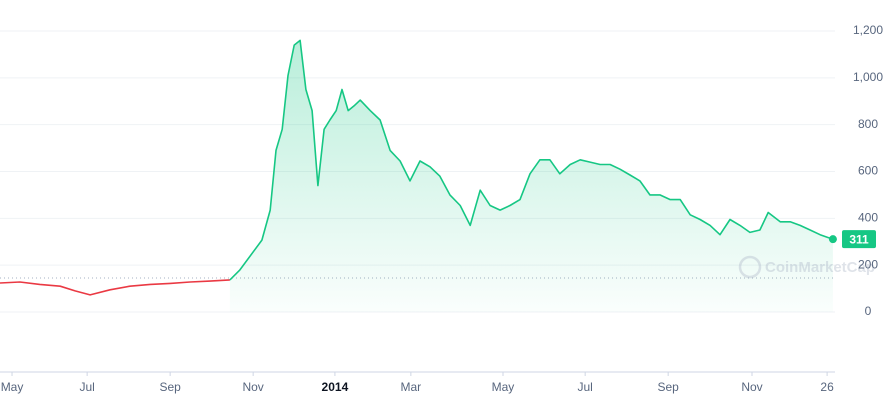 This screenshot has height=400, width=889. I want to click on y-tick-label: 200, so click(868, 264).